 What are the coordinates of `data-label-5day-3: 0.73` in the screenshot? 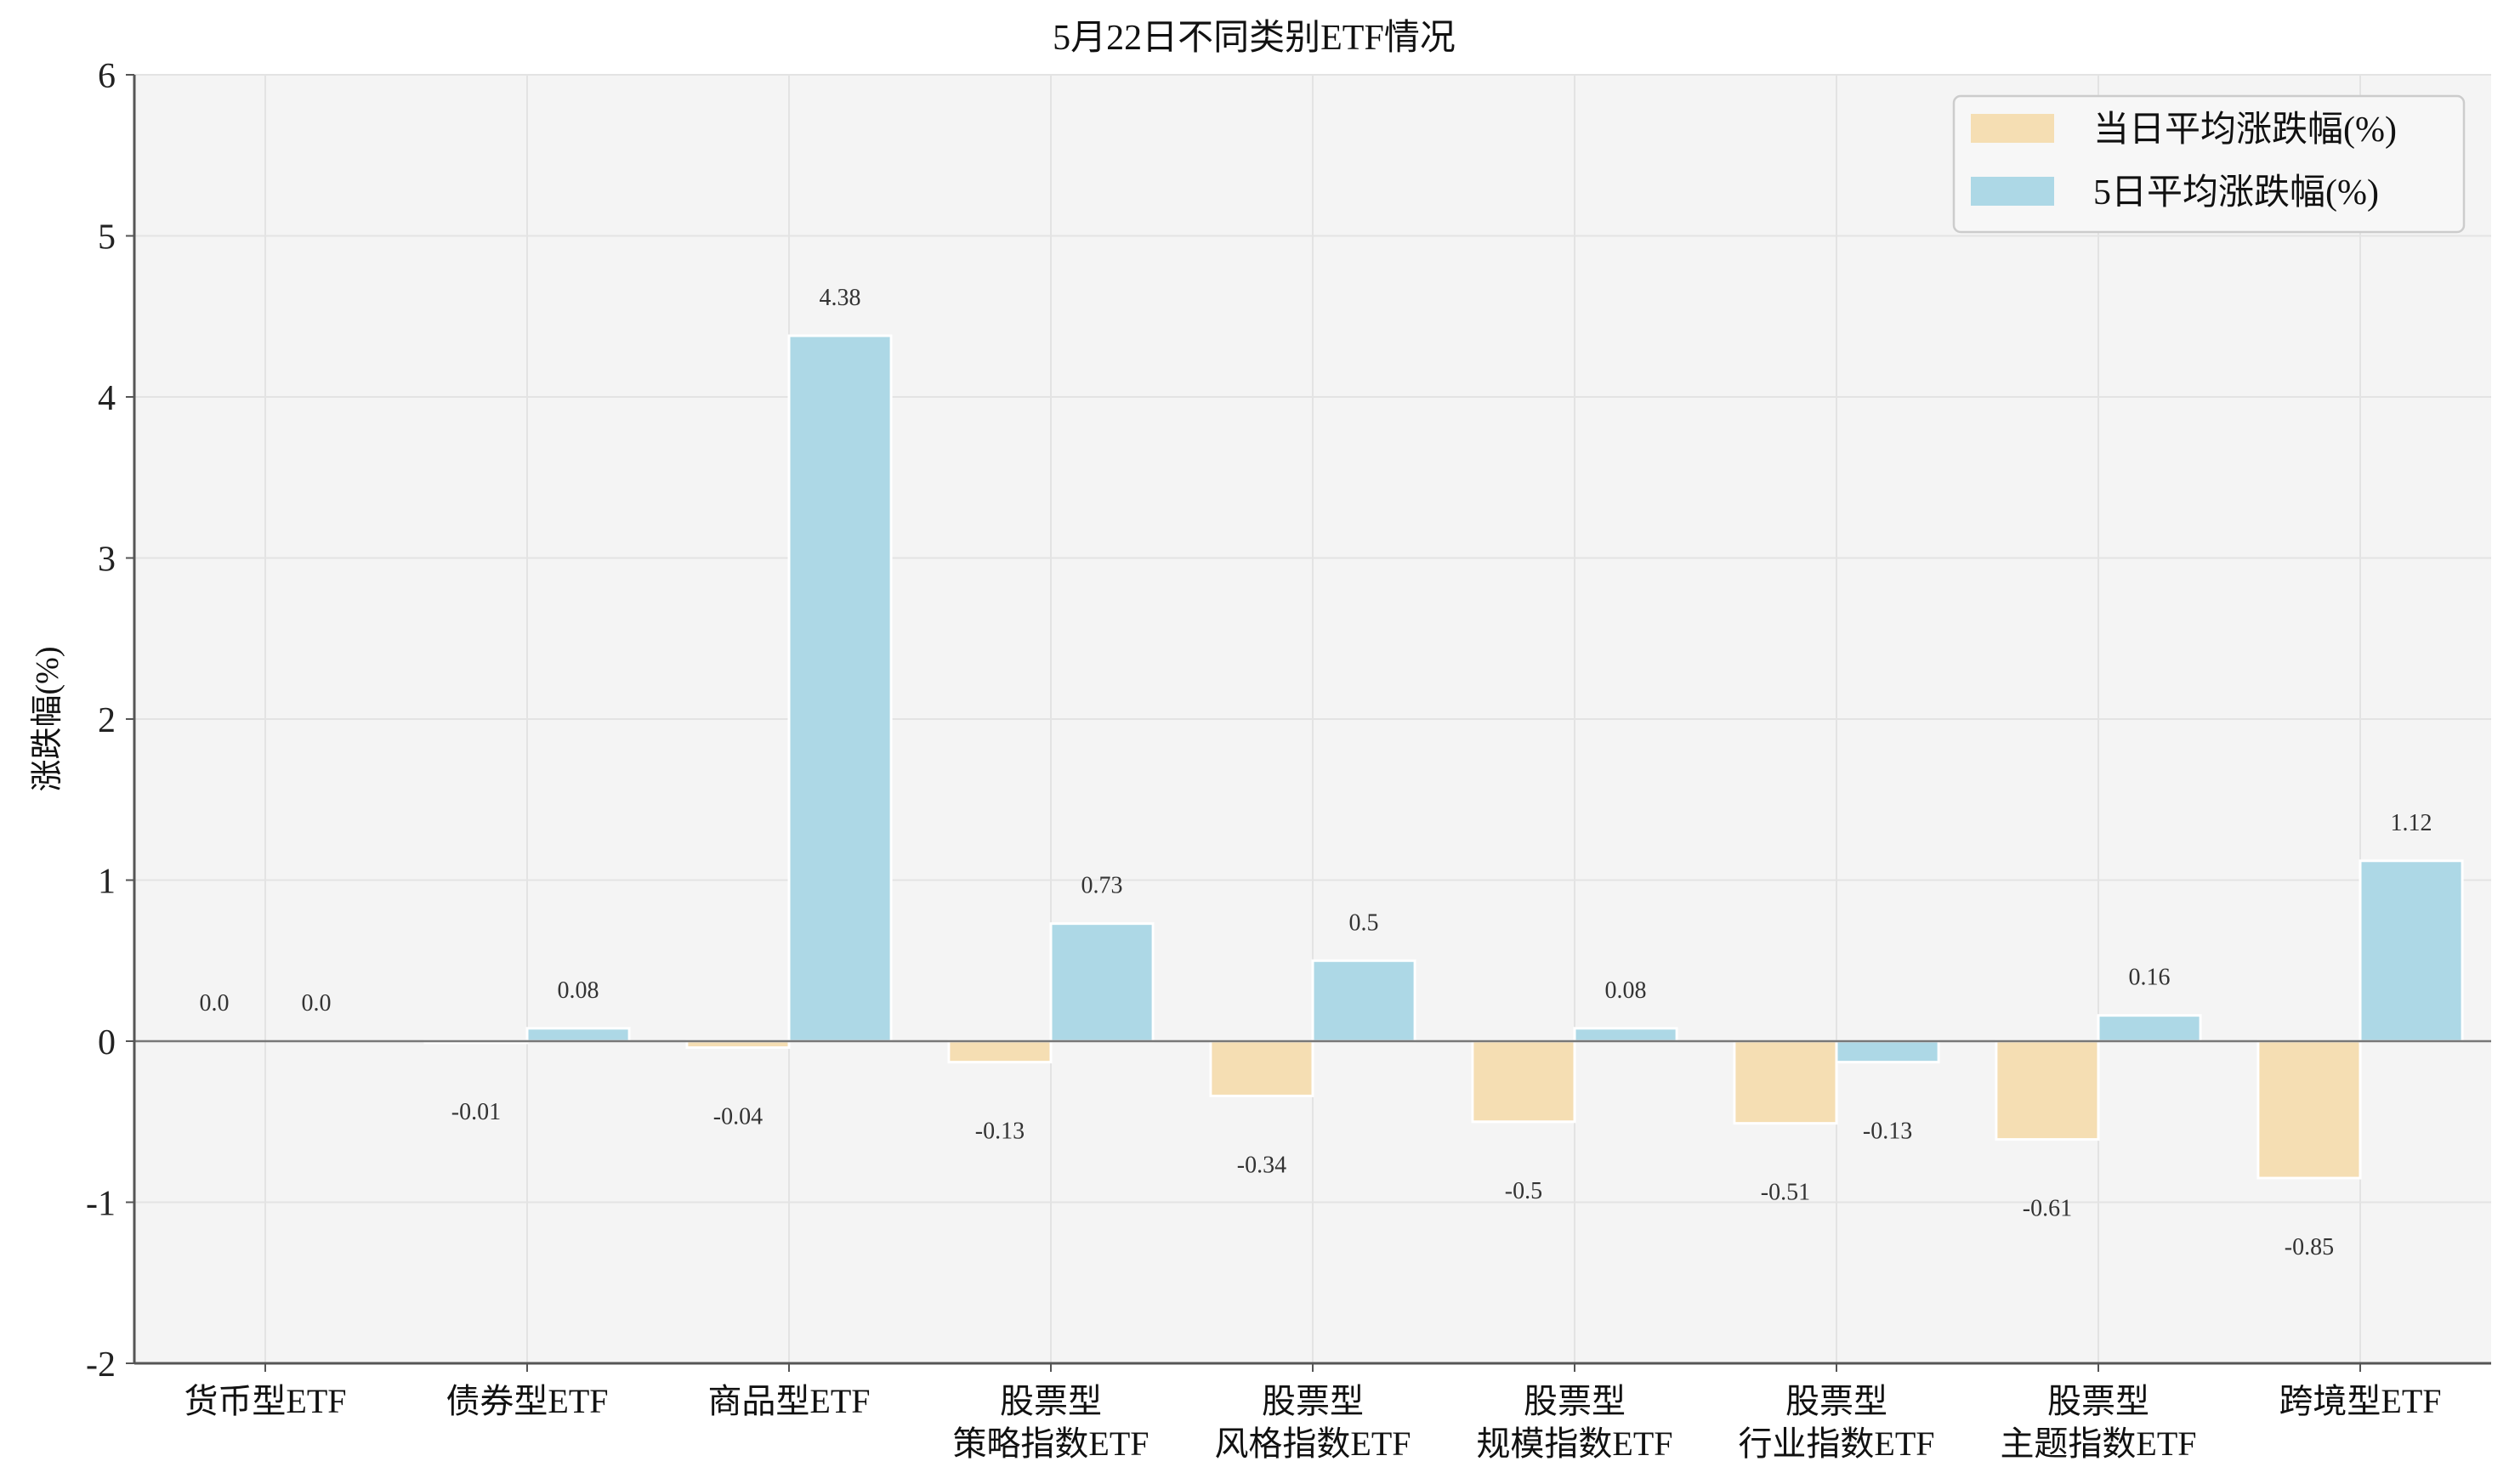 It's located at (1102, 886).